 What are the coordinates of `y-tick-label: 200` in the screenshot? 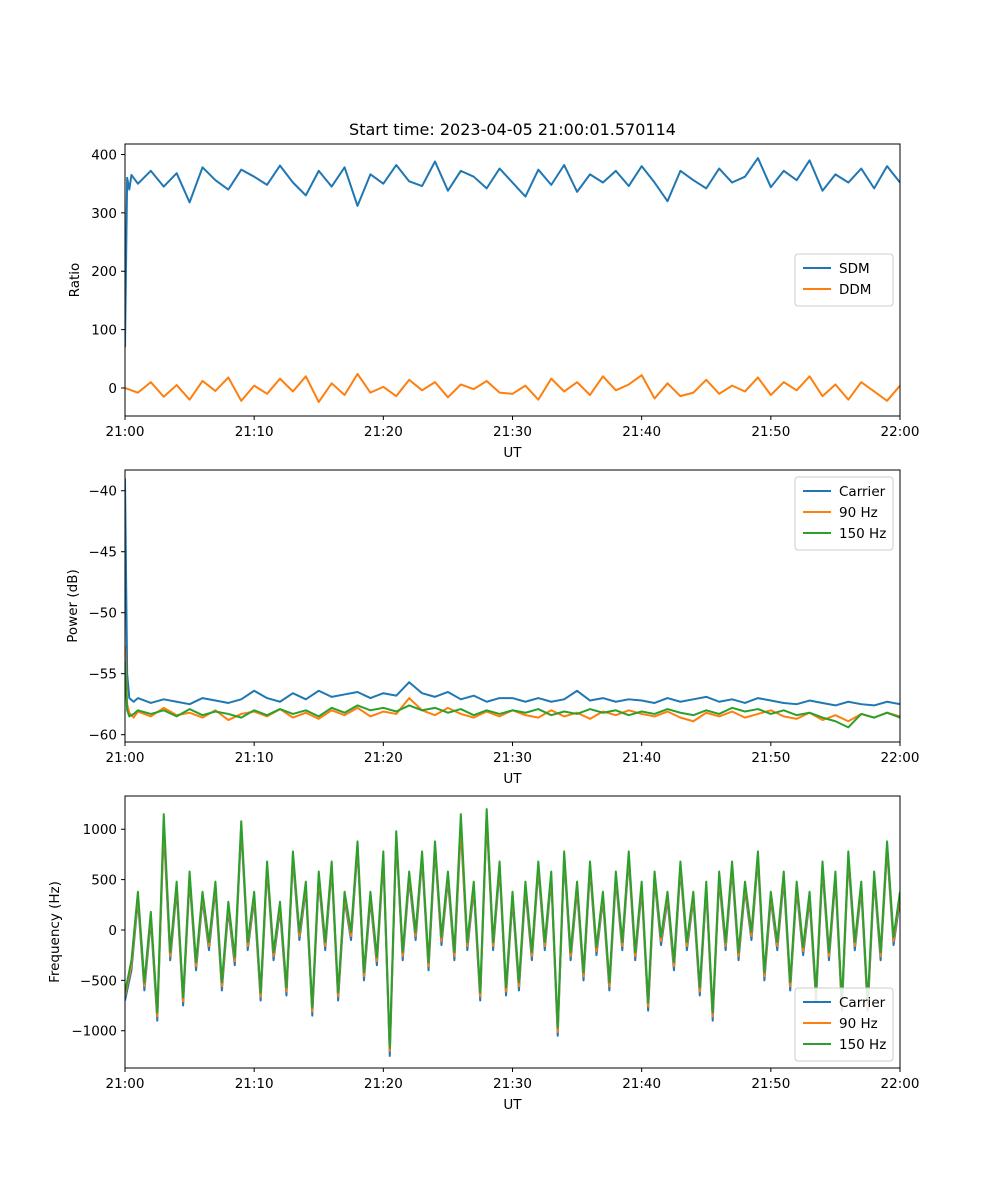 It's located at (104, 272).